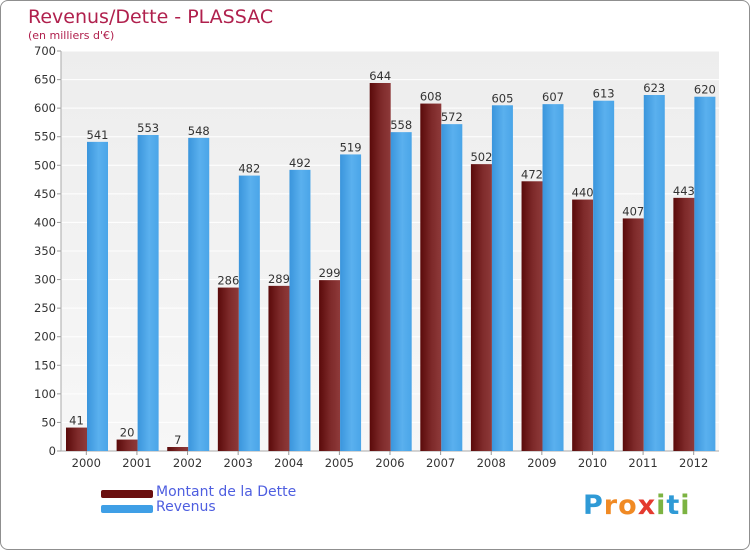  What do you see at coordinates (628, 505) in the screenshot?
I see `logo-letter: o` at bounding box center [628, 505].